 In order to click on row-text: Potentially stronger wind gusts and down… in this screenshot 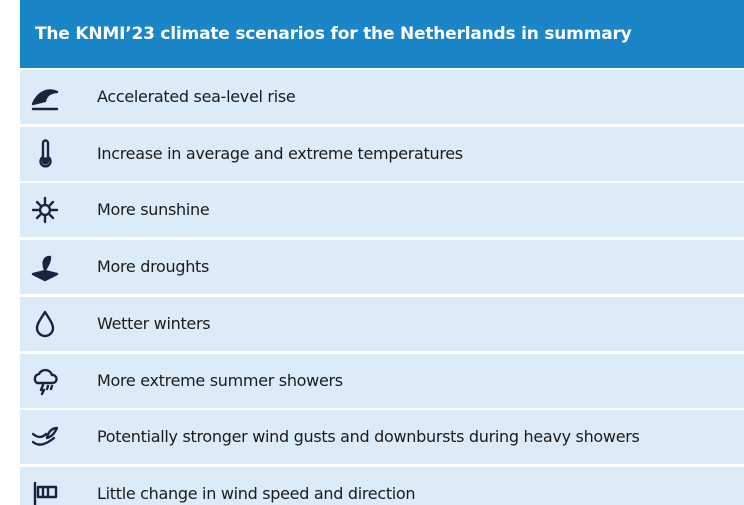, I will do `click(368, 437)`.